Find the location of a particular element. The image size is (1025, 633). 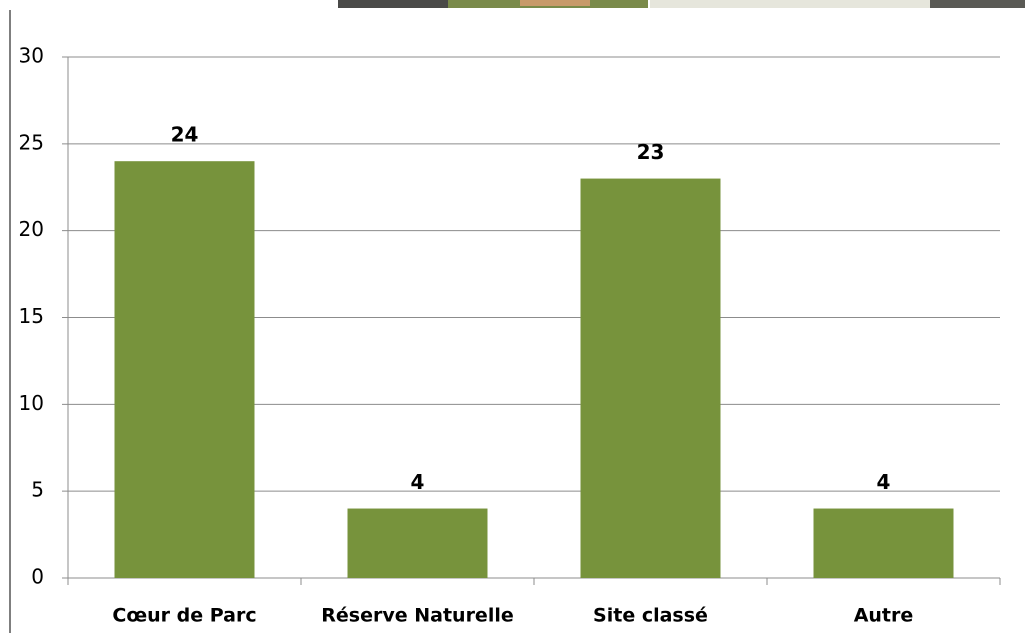

y-tick-label: 5 is located at coordinates (37, 490).